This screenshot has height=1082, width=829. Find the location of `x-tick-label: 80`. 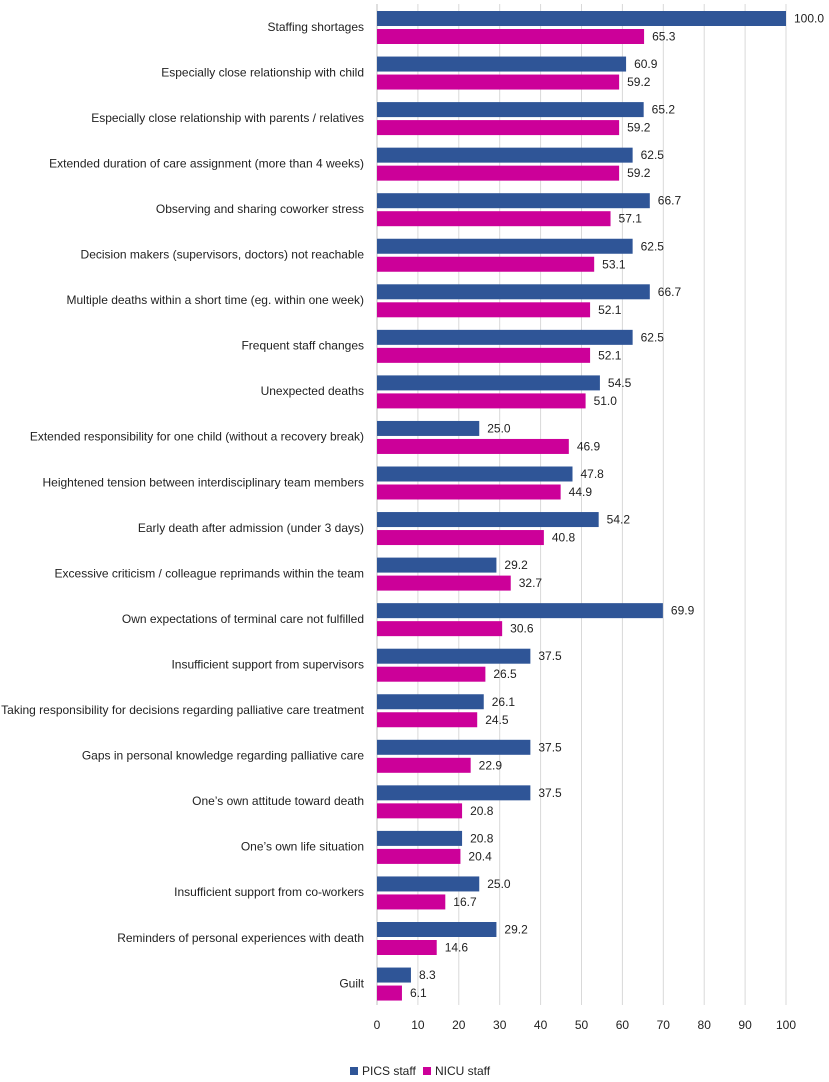

x-tick-label: 80 is located at coordinates (705, 1025).